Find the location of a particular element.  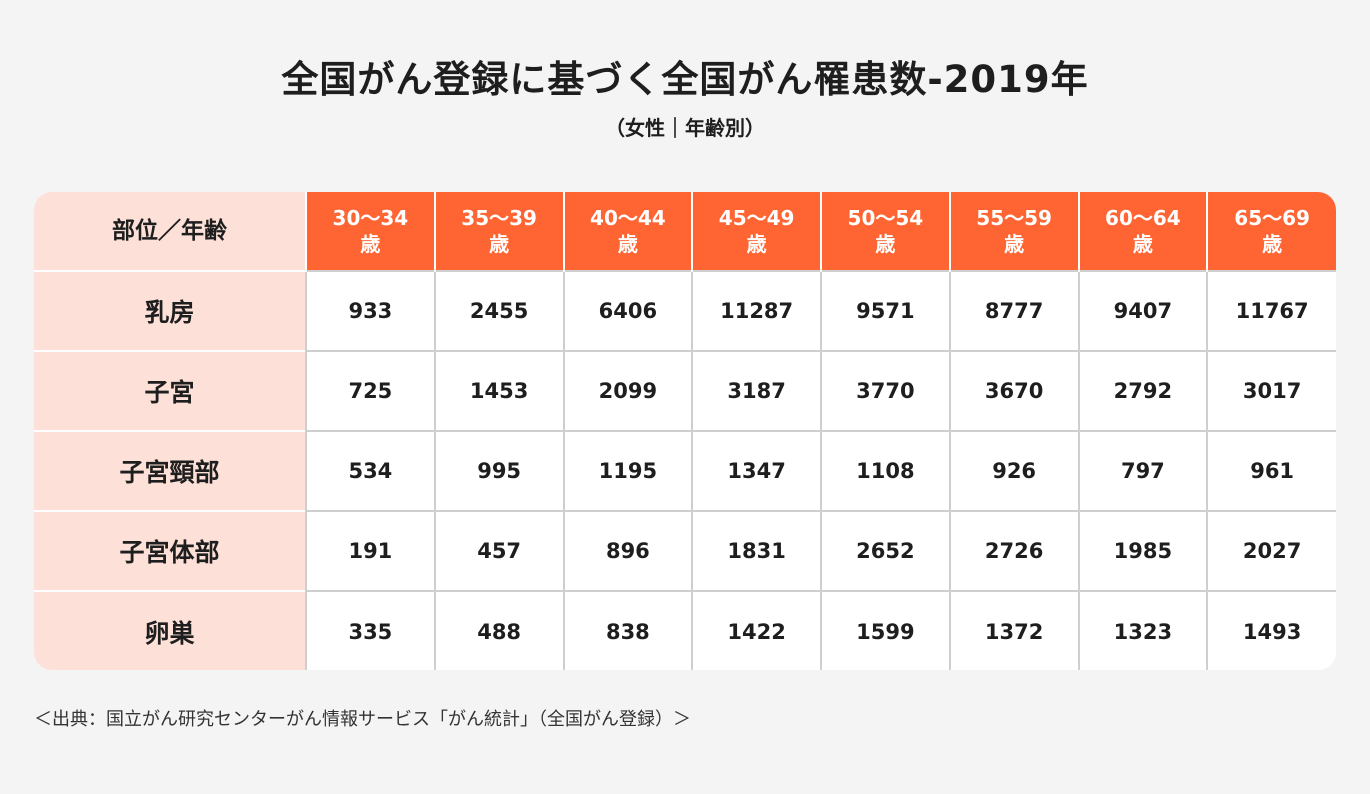

table-cell: 1493 is located at coordinates (1271, 630).